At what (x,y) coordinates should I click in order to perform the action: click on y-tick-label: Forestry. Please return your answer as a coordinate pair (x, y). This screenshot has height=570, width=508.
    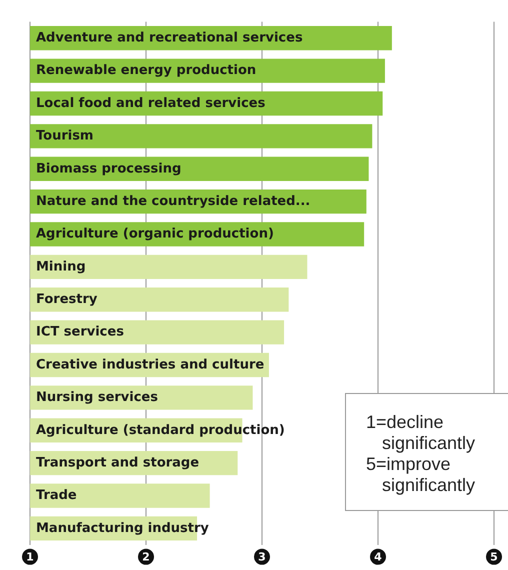
    Looking at the image, I should click on (67, 300).